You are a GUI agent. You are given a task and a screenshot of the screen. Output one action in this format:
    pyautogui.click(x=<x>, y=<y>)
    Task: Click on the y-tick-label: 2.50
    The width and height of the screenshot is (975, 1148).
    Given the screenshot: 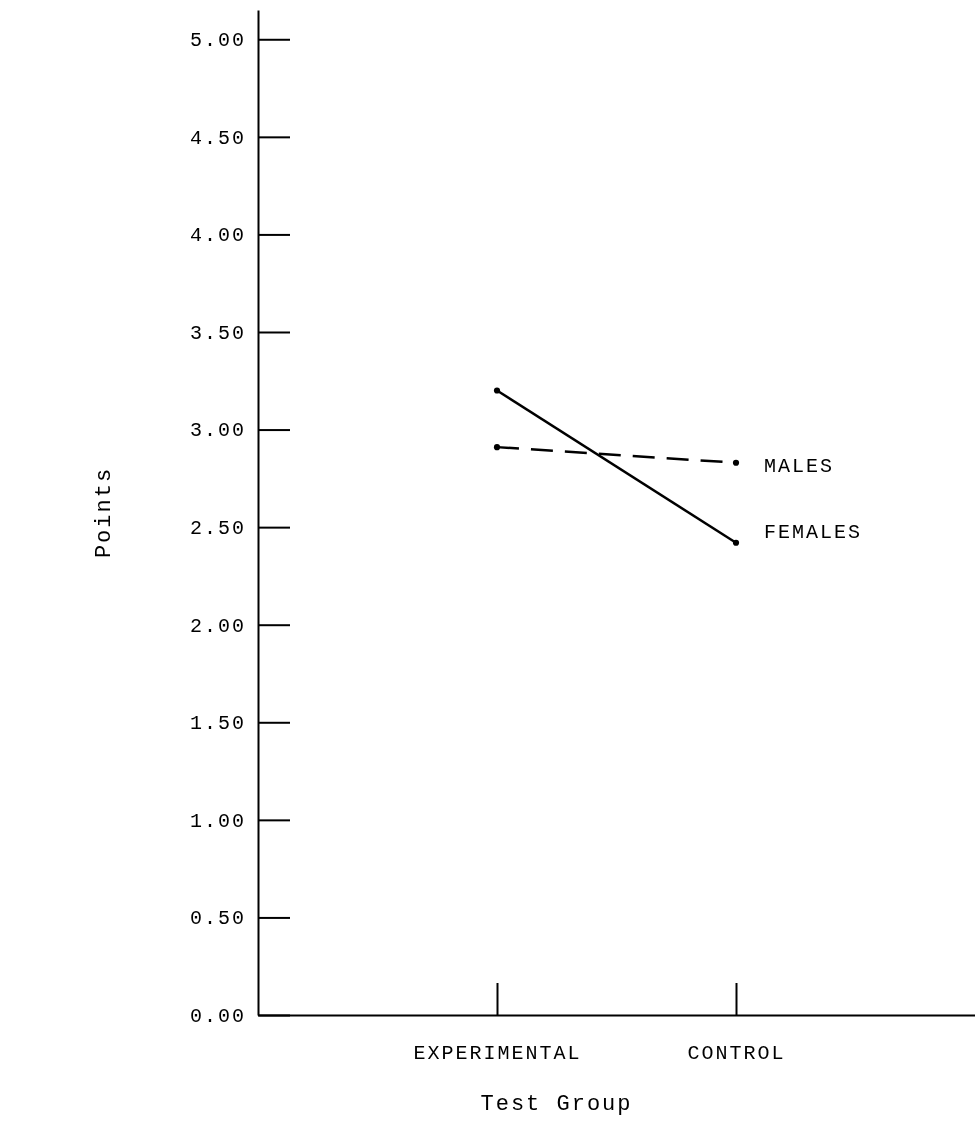 What is the action you would take?
    pyautogui.click(x=217, y=529)
    